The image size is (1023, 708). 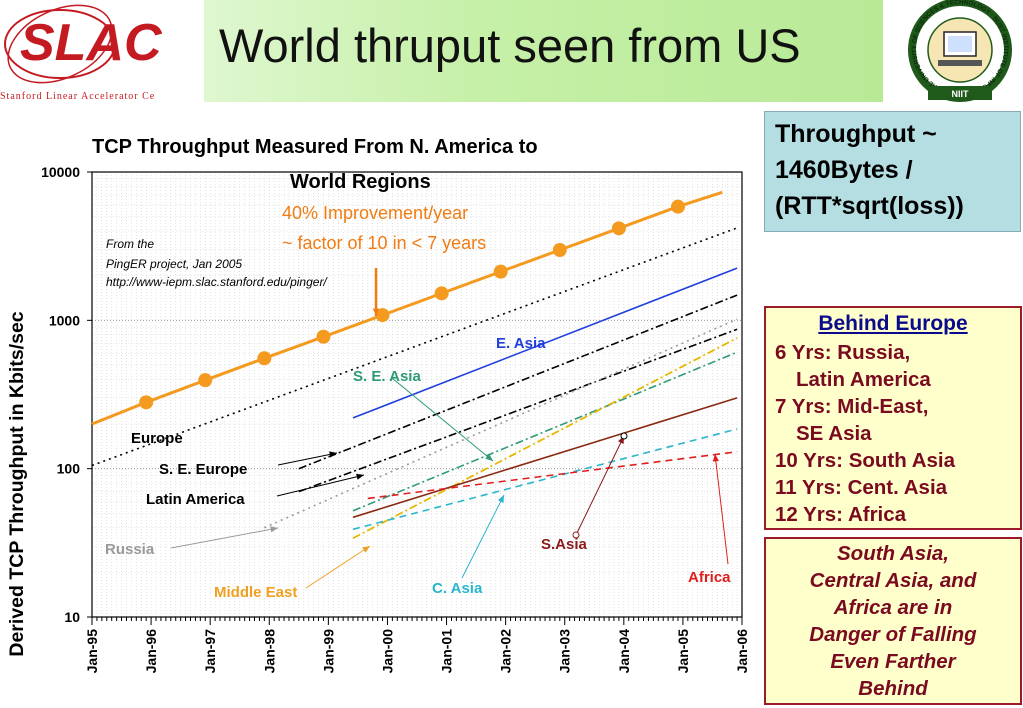 What do you see at coordinates (856, 134) in the screenshot?
I see `formula-line: Throughput ~` at bounding box center [856, 134].